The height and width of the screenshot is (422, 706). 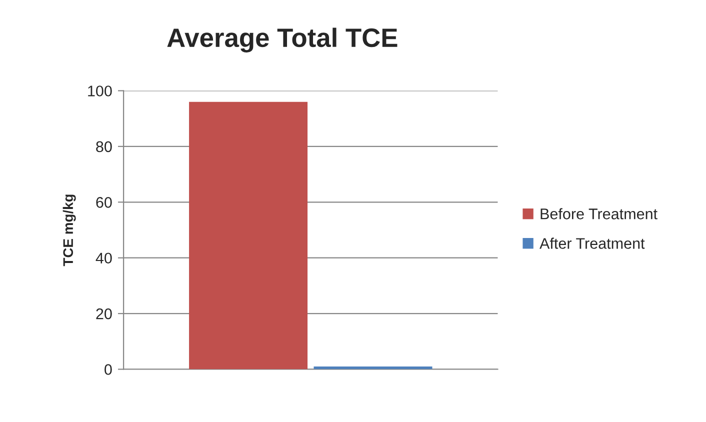 I want to click on y-tick-label: 40, so click(x=104, y=258).